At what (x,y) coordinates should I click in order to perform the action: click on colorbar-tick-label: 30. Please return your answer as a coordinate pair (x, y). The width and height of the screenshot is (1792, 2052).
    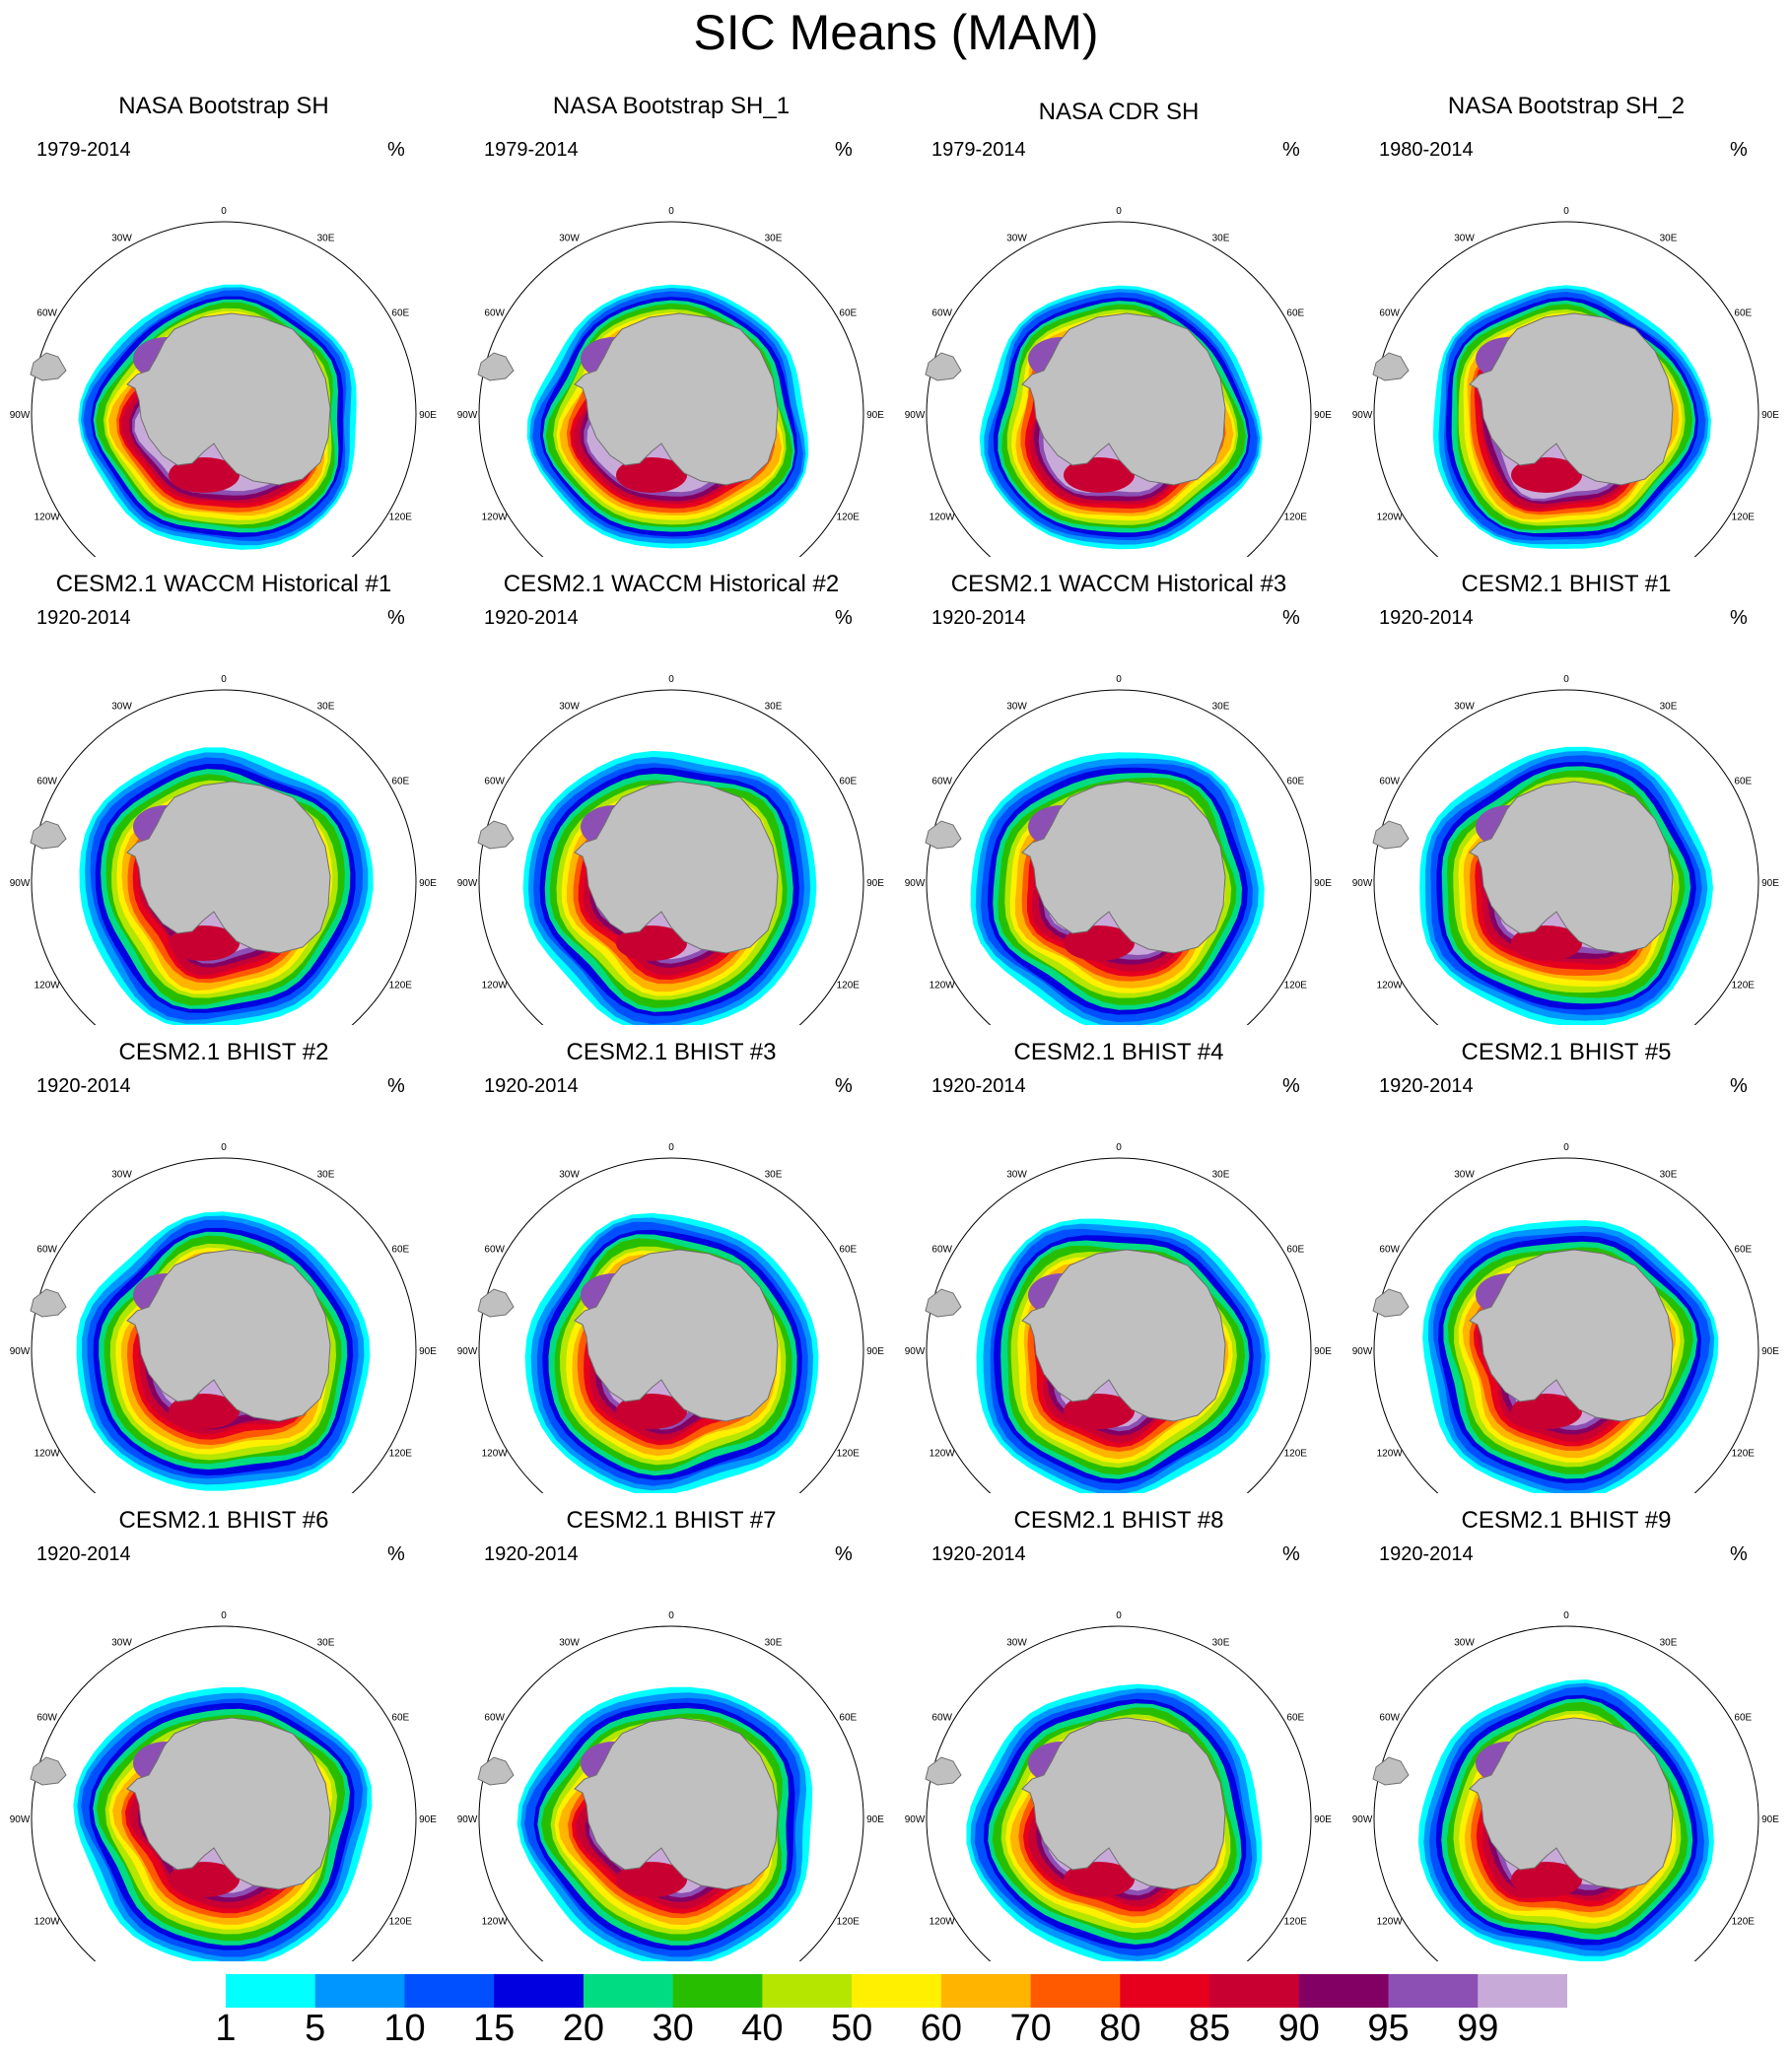
    Looking at the image, I should click on (673, 2028).